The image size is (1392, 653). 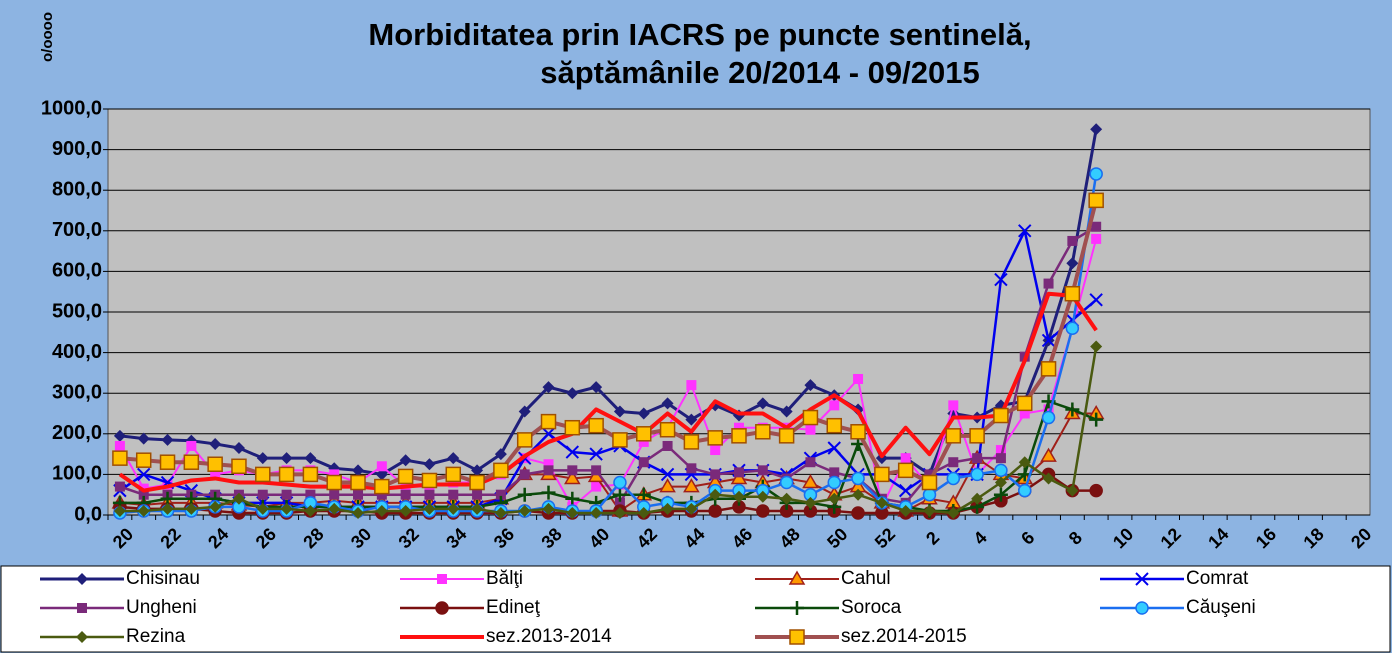 I want to click on legend-item: sez.2014-2015, so click(x=861, y=636).